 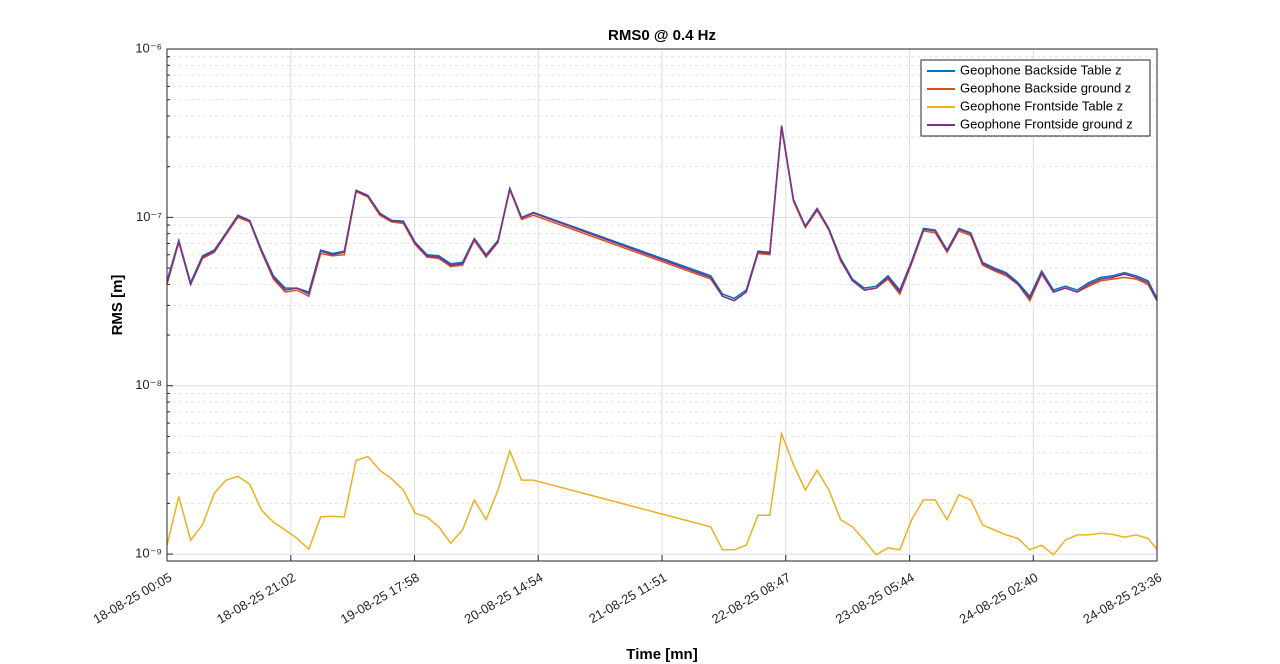 What do you see at coordinates (751, 598) in the screenshot?
I see `x-tick-label: 22-08-25 08:47` at bounding box center [751, 598].